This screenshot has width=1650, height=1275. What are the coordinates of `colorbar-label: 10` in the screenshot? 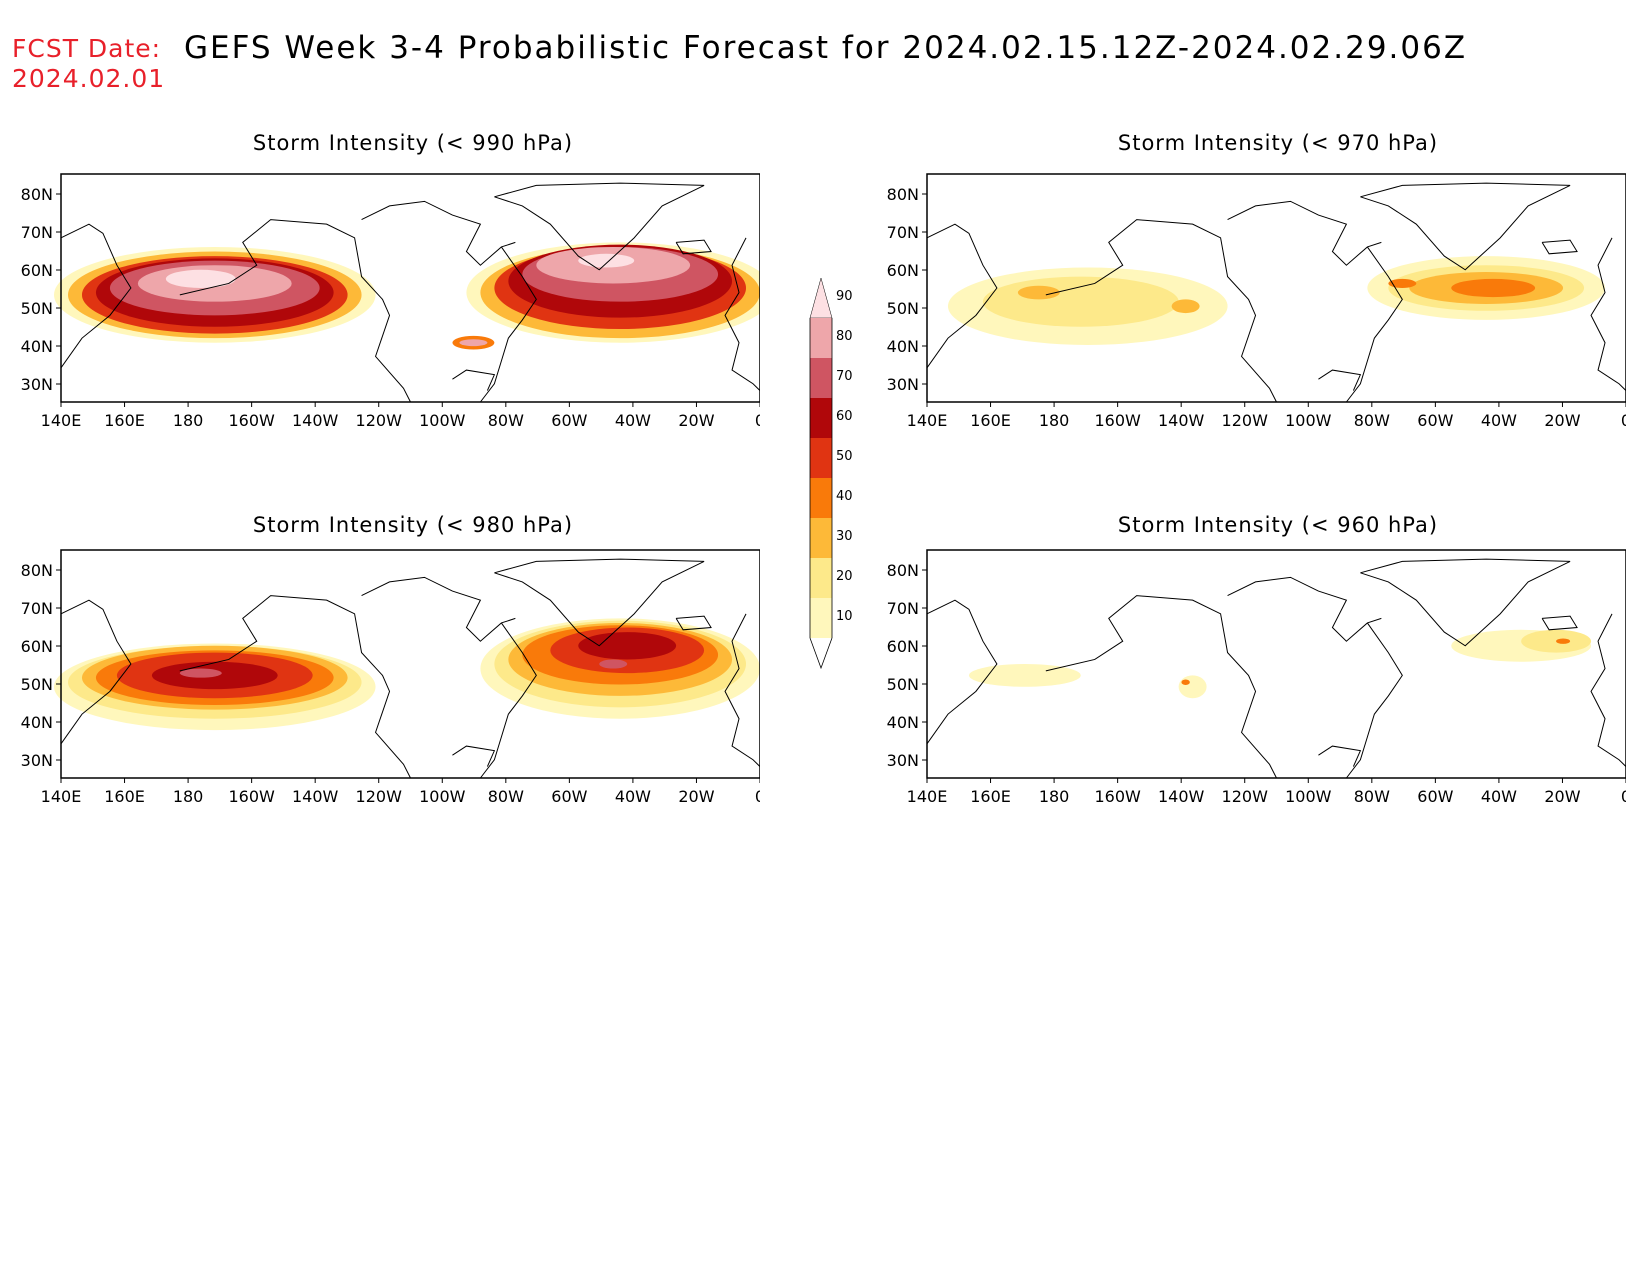 It's located at (844, 616).